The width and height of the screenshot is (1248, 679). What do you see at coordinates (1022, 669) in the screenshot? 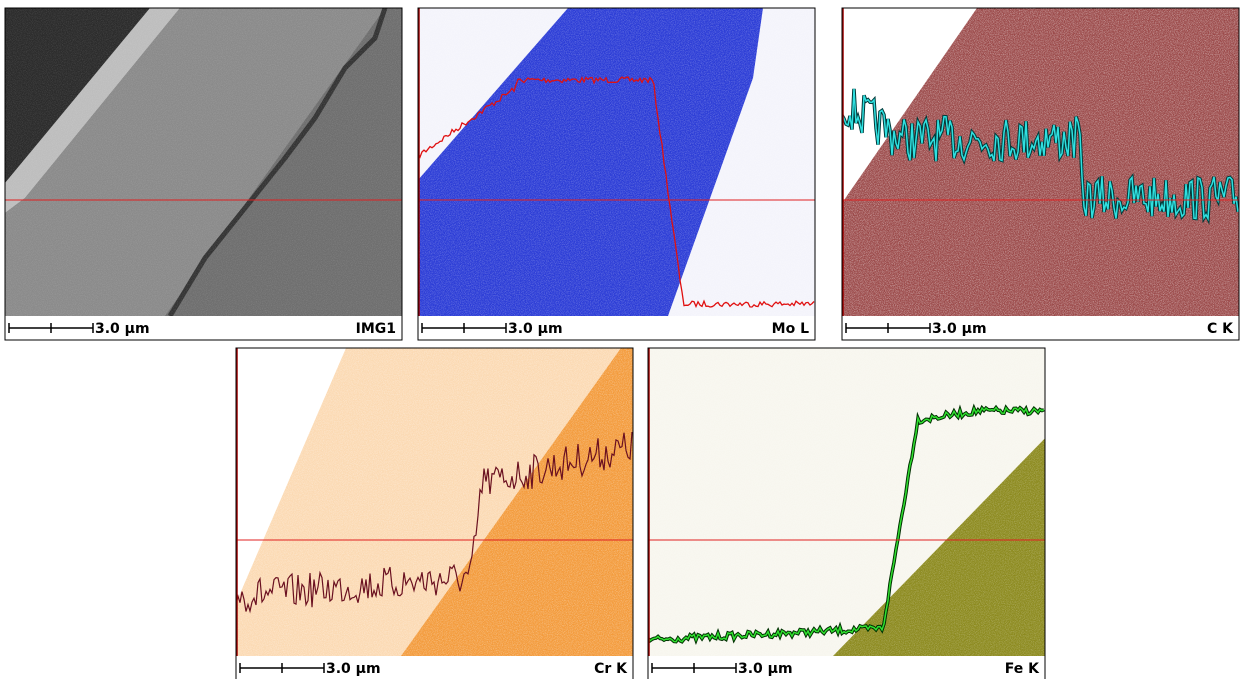
I see `map-label: Fe K` at bounding box center [1022, 669].